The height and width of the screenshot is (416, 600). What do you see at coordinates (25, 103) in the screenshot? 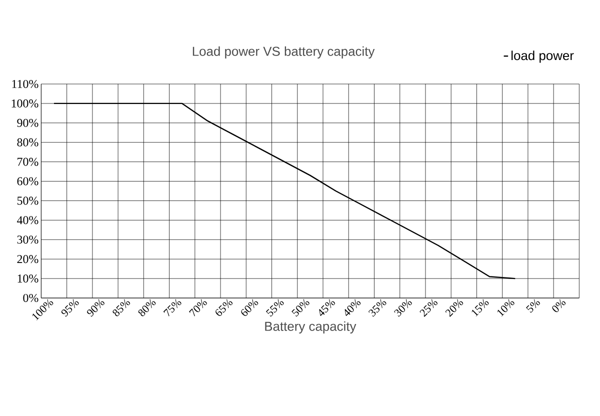
I see `y-tick-label: 100%` at bounding box center [25, 103].